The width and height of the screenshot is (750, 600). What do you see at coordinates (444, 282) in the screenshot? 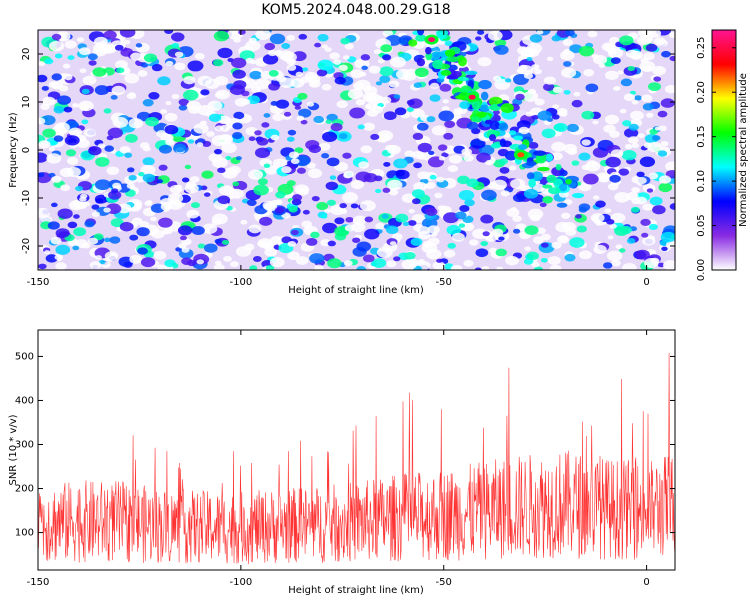
I see `x-tick-label: -50` at bounding box center [444, 282].